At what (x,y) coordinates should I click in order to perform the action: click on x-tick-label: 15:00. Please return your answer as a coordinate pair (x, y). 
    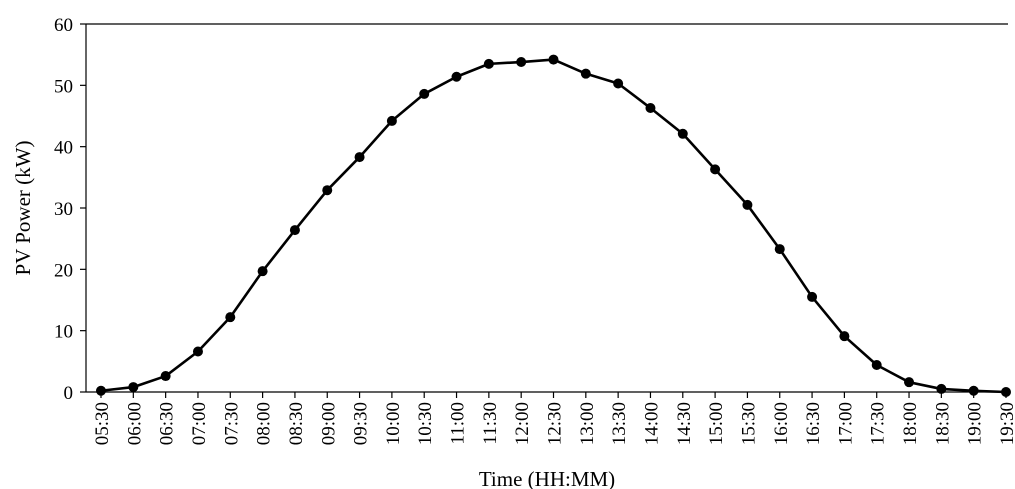
    Looking at the image, I should click on (716, 423).